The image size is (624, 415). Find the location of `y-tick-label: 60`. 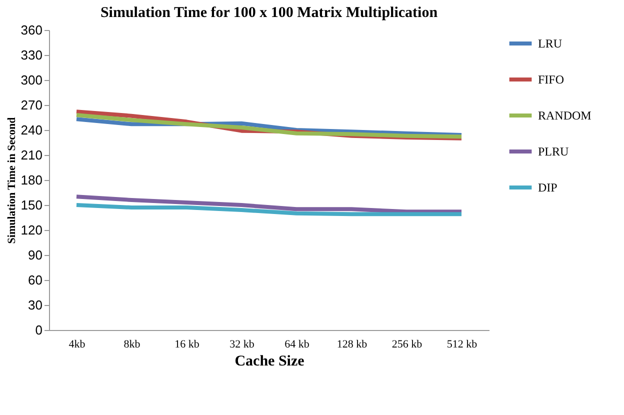

y-tick-label: 60 is located at coordinates (35, 280).